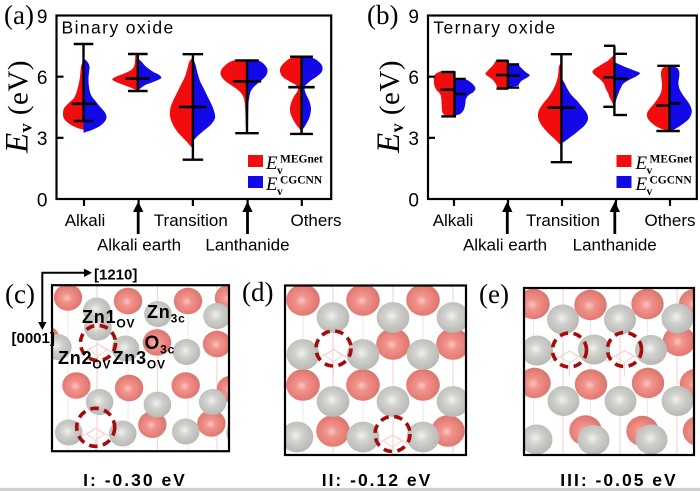  What do you see at coordinates (494, 28) in the screenshot?
I see `svg-text: Ternary oxide` at bounding box center [494, 28].